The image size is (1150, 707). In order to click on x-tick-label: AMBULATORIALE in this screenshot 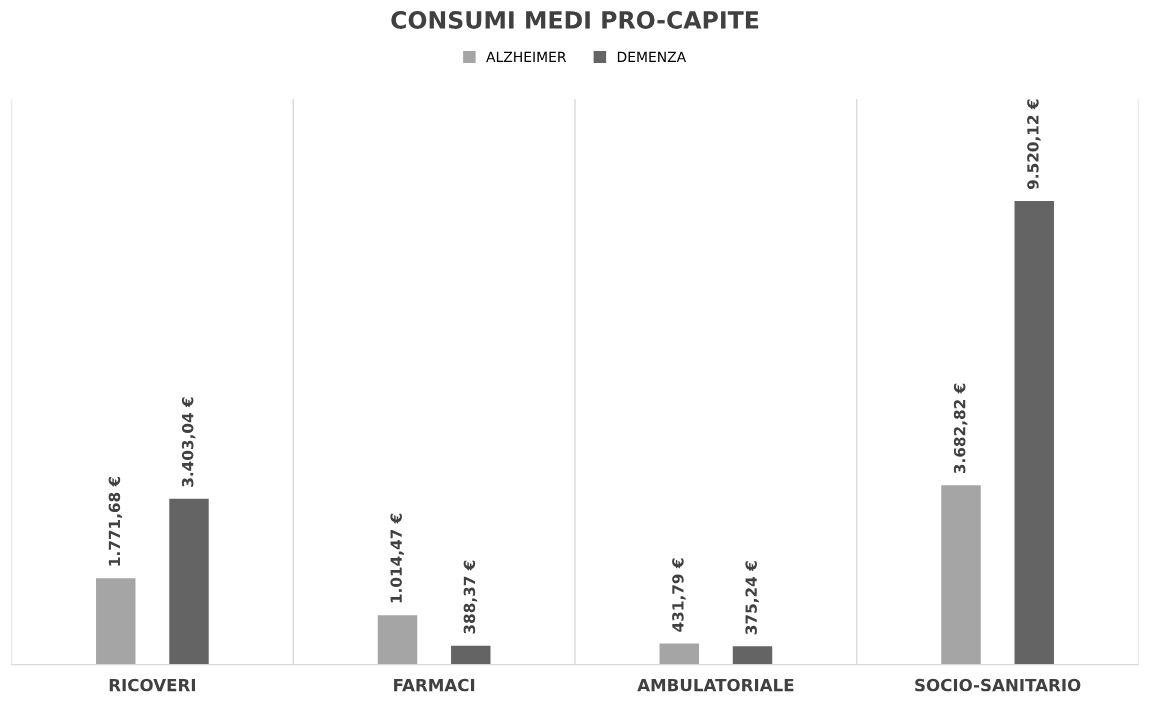, I will do `click(715, 685)`.